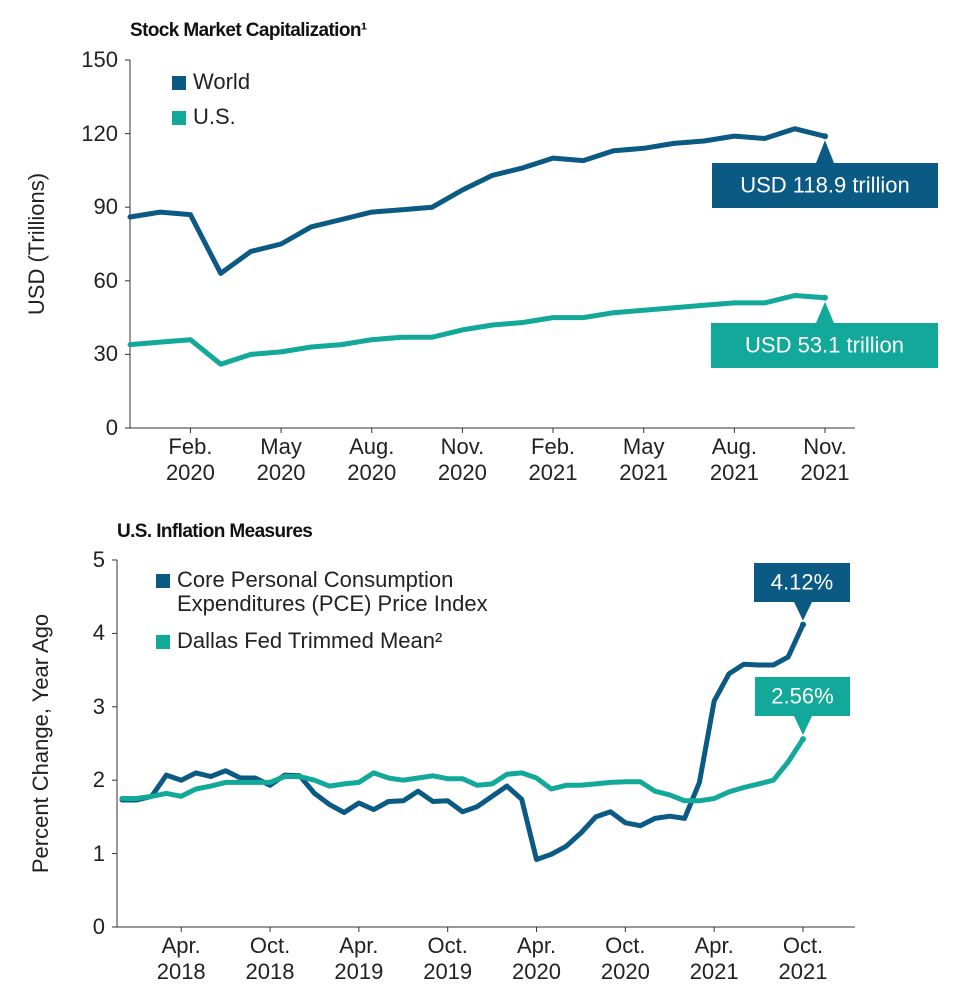 Image resolution: width=960 pixels, height=1001 pixels. What do you see at coordinates (803, 958) in the screenshot?
I see `x-tick-label: Oct. 2021` at bounding box center [803, 958].